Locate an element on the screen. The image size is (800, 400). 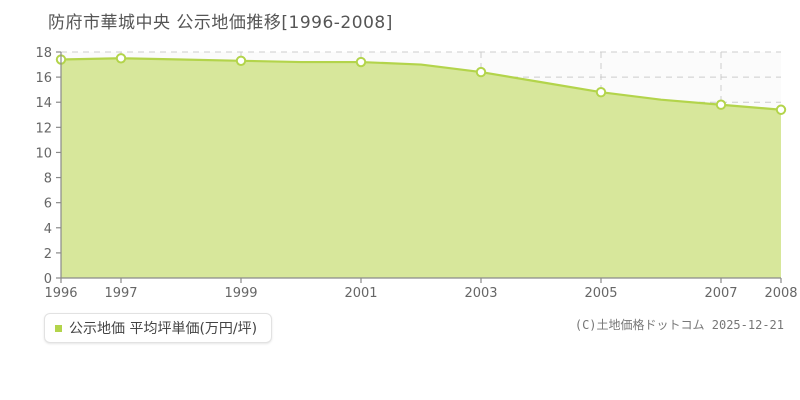
x-tick-label: 2007 is located at coordinates (720, 293).